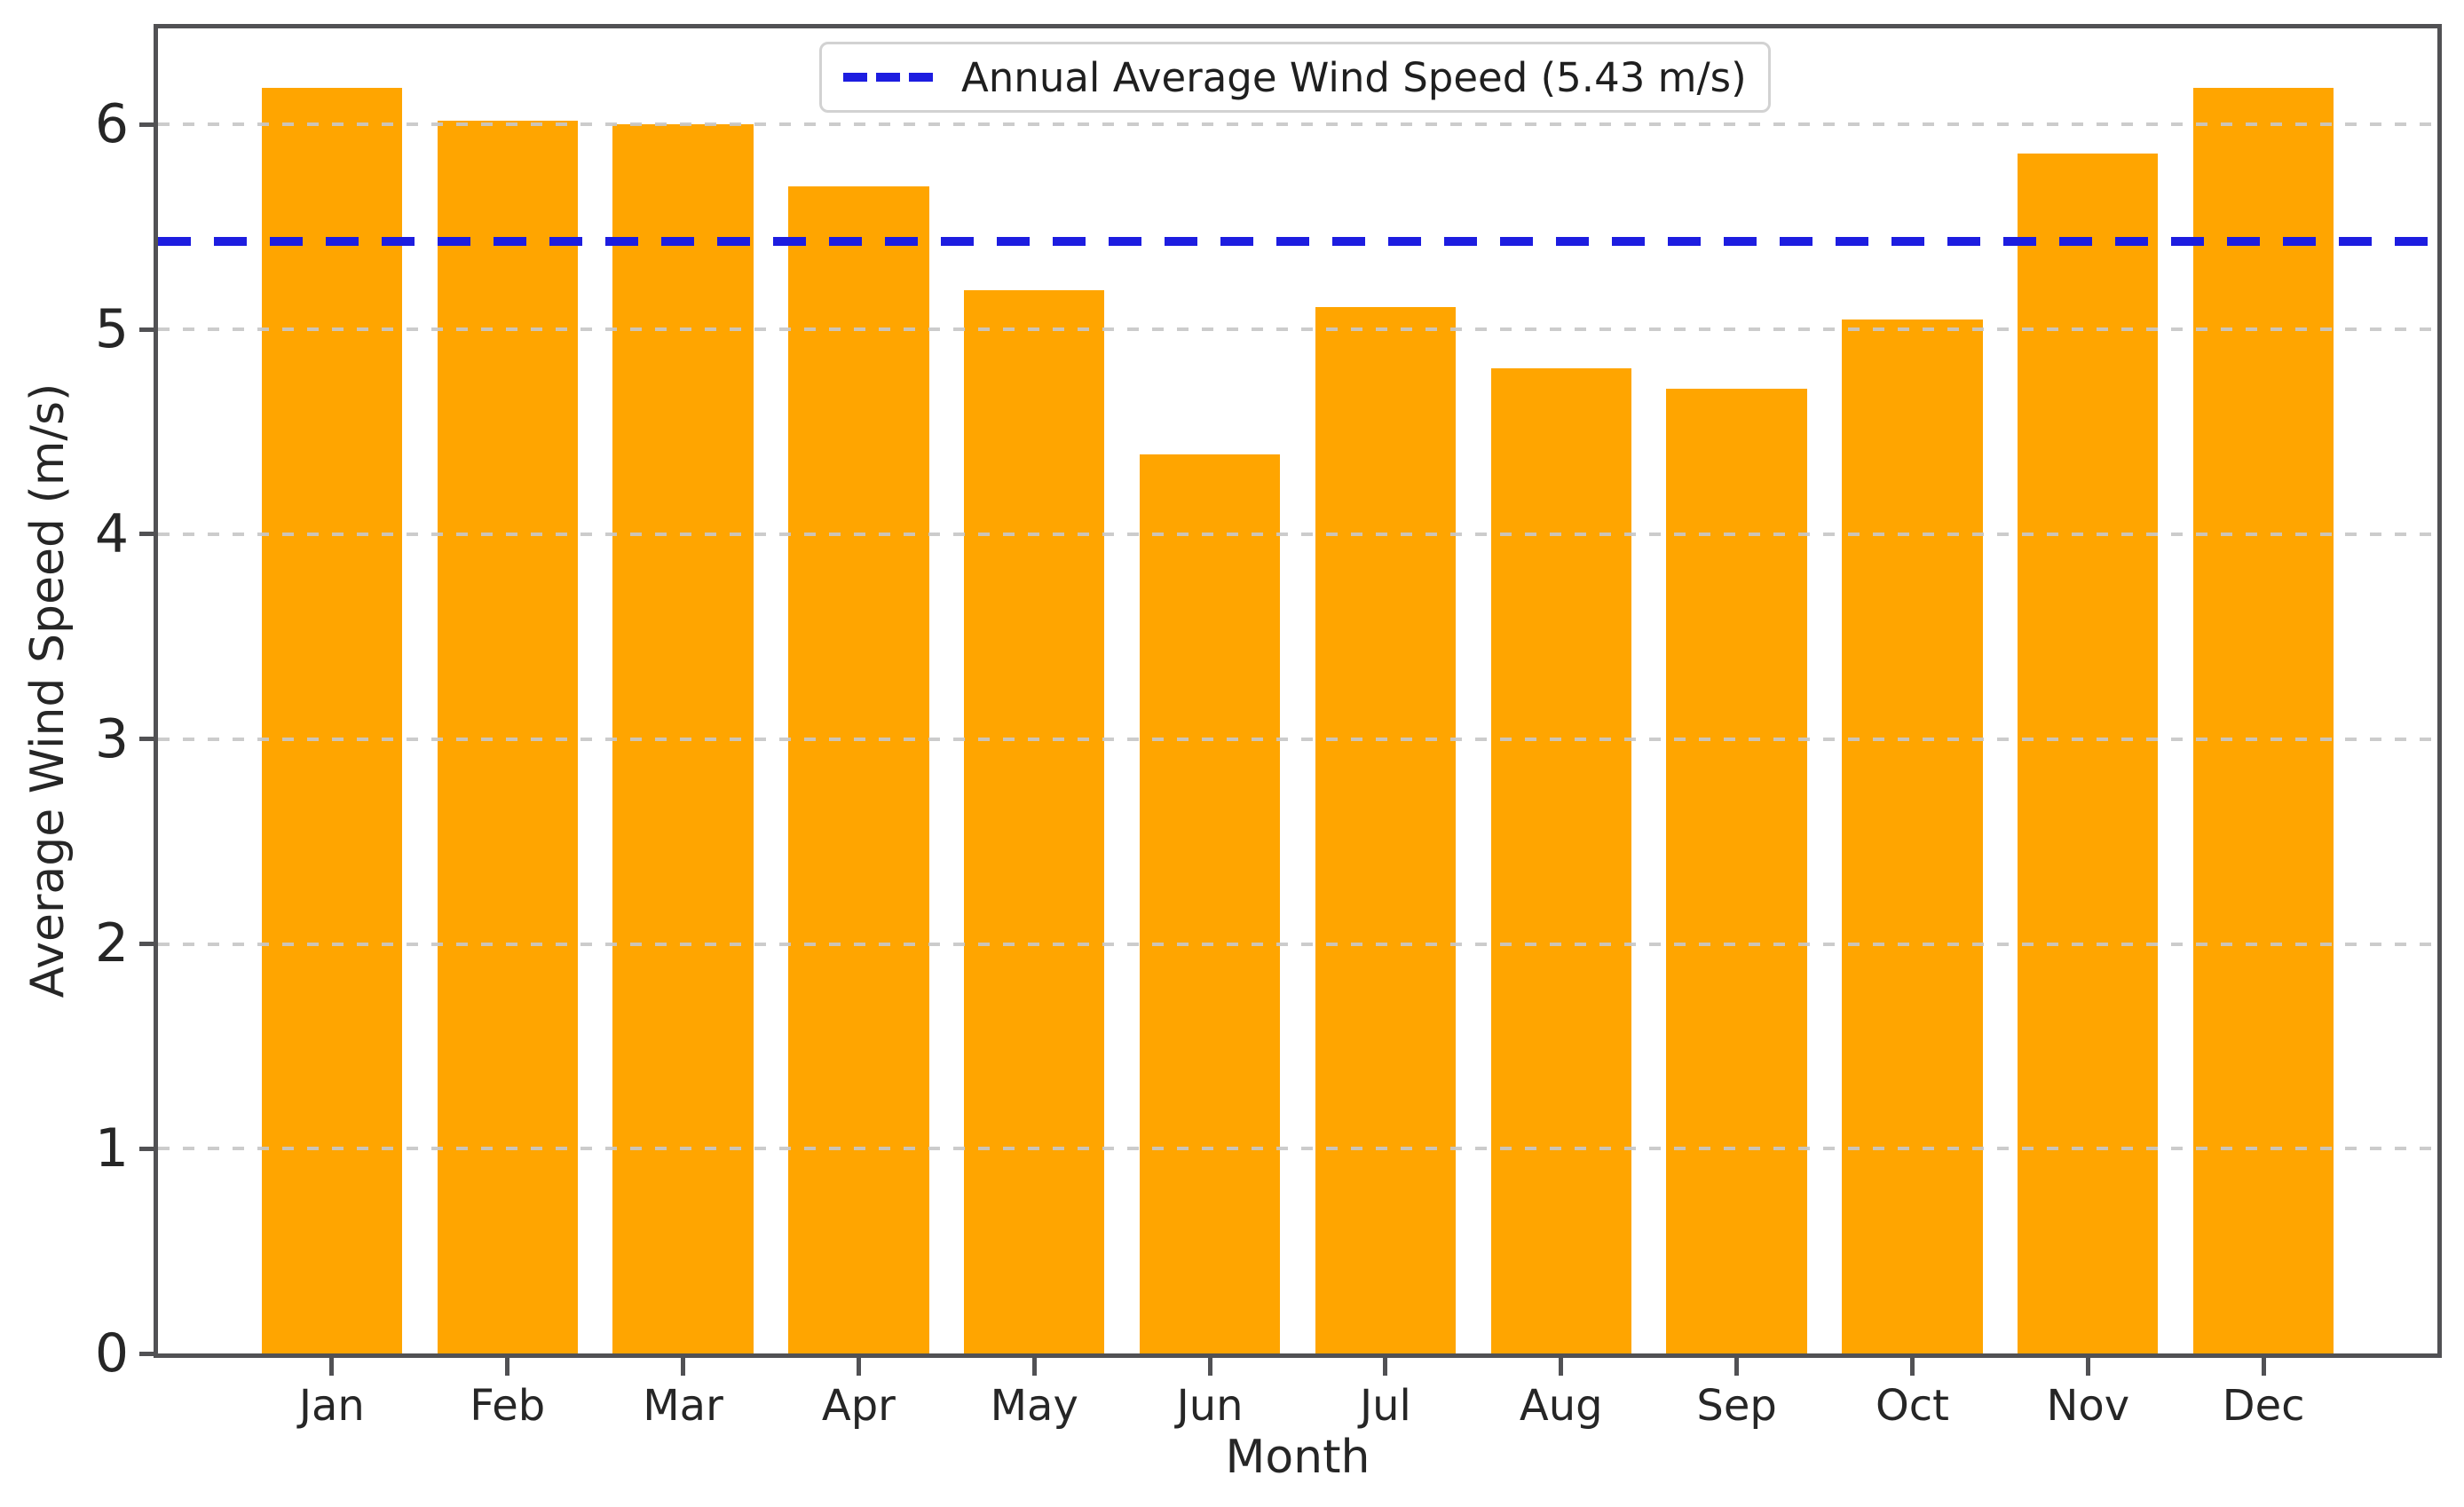  I want to click on x-tick-label-apr: Apr, so click(858, 1406).